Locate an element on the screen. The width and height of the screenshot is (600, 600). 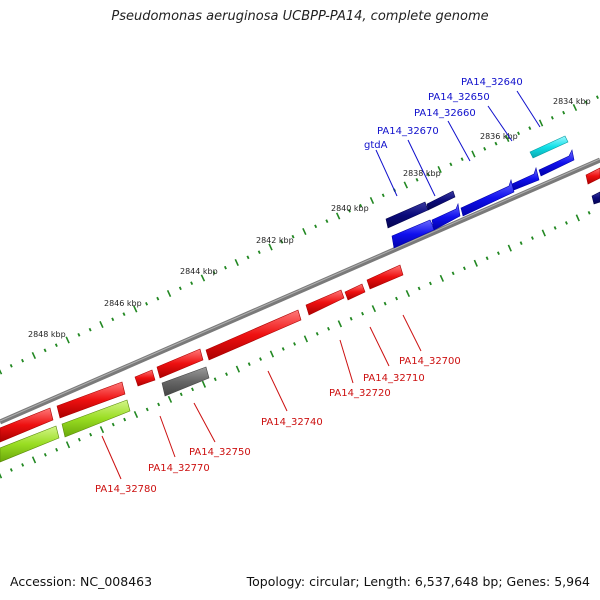
gene-label: PA14_32700 is located at coordinates (430, 361).